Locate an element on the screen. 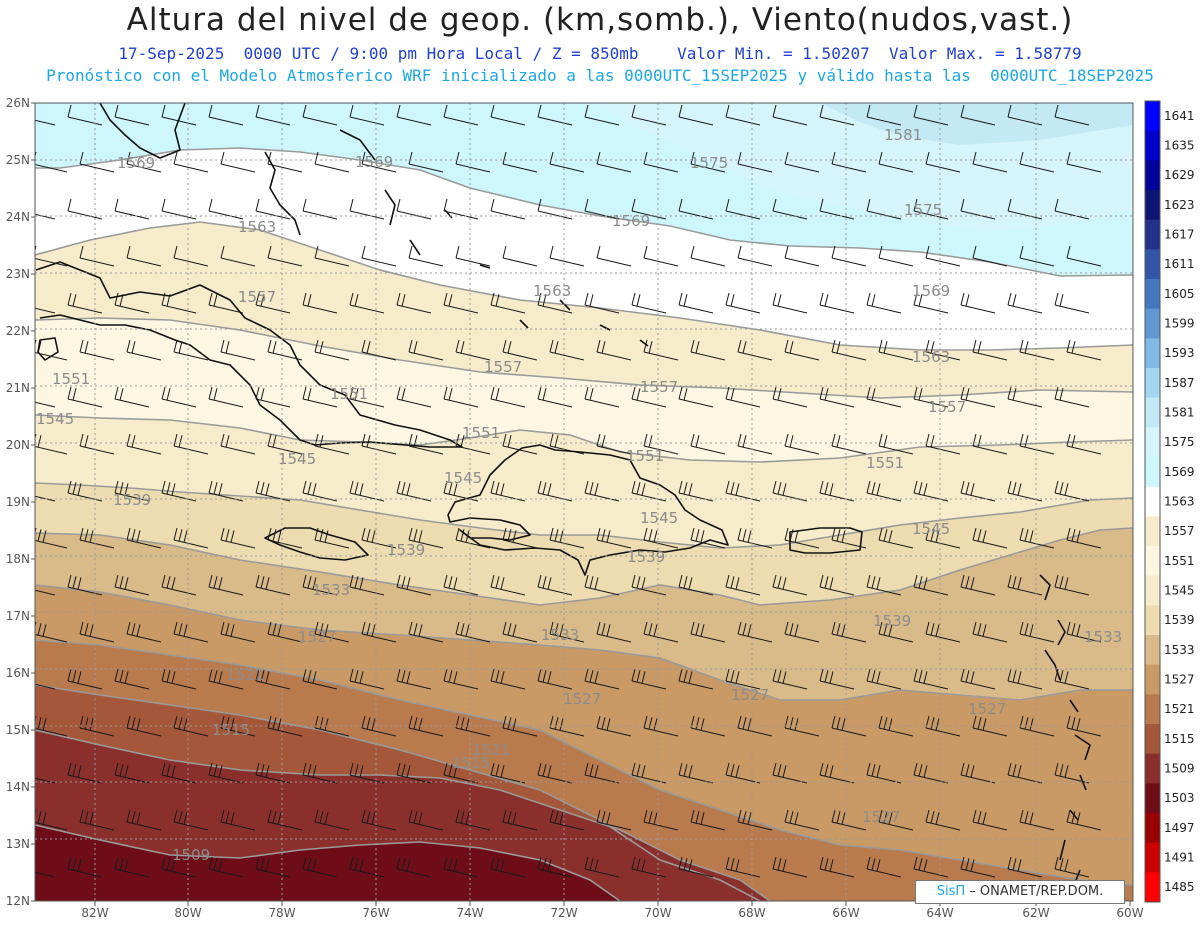 This screenshot has width=1200, height=927. contour-label: 1533 is located at coordinates (1103, 637).